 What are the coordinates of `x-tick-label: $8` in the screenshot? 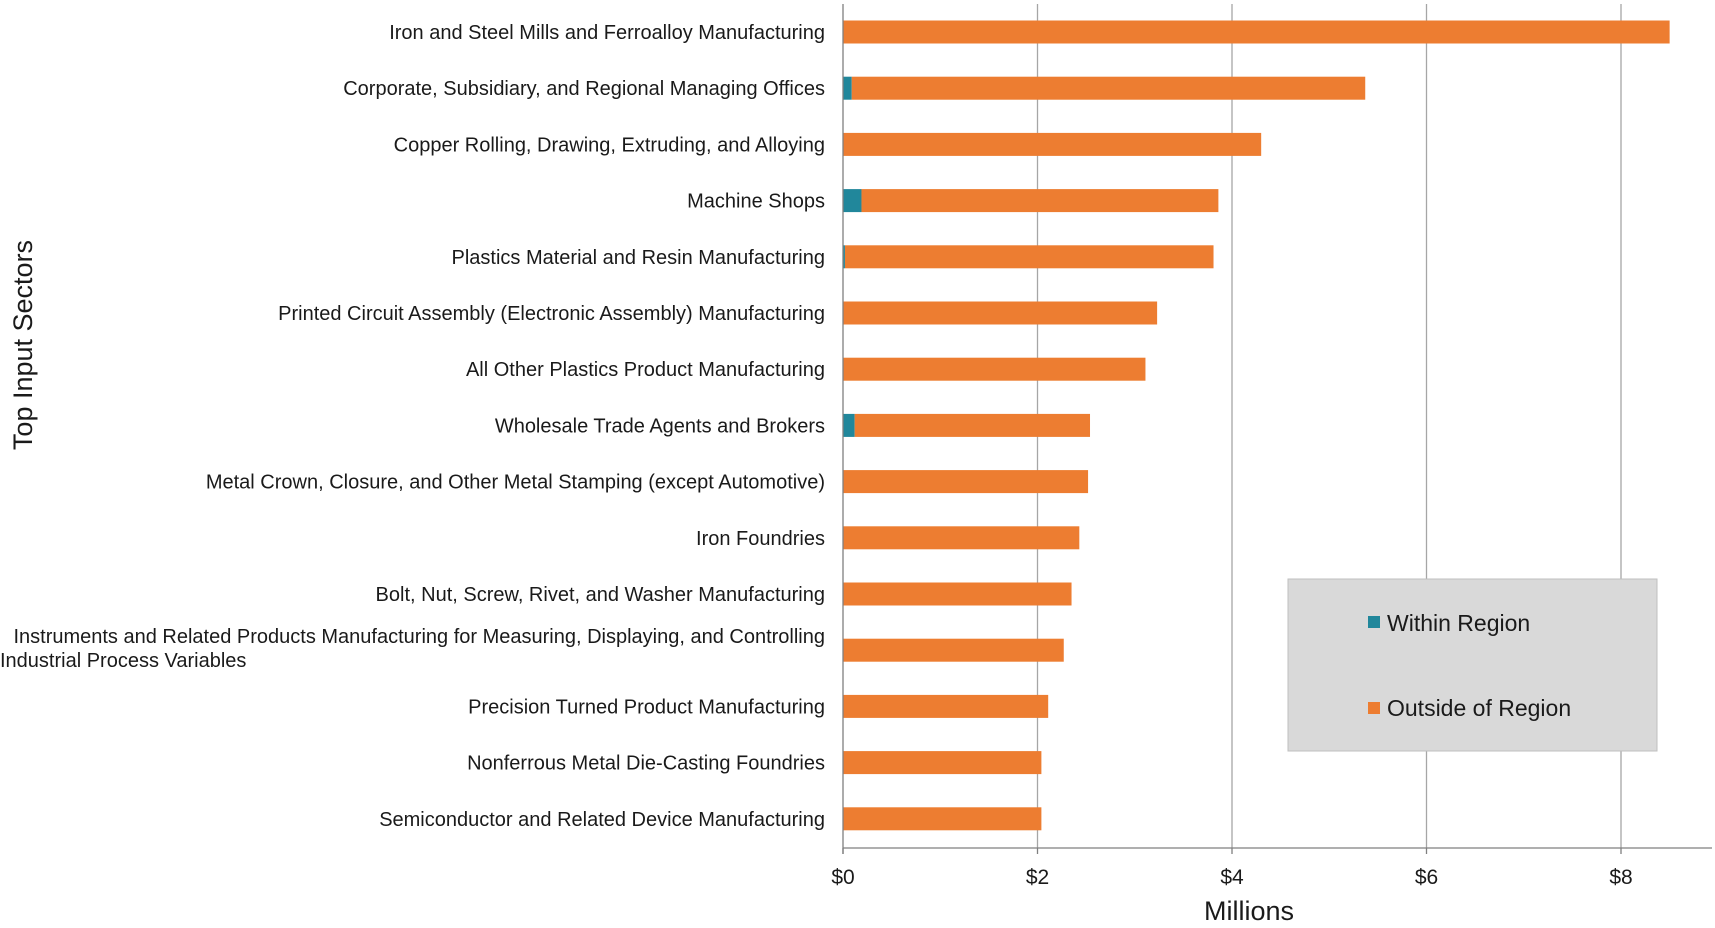 It's located at (1620, 877).